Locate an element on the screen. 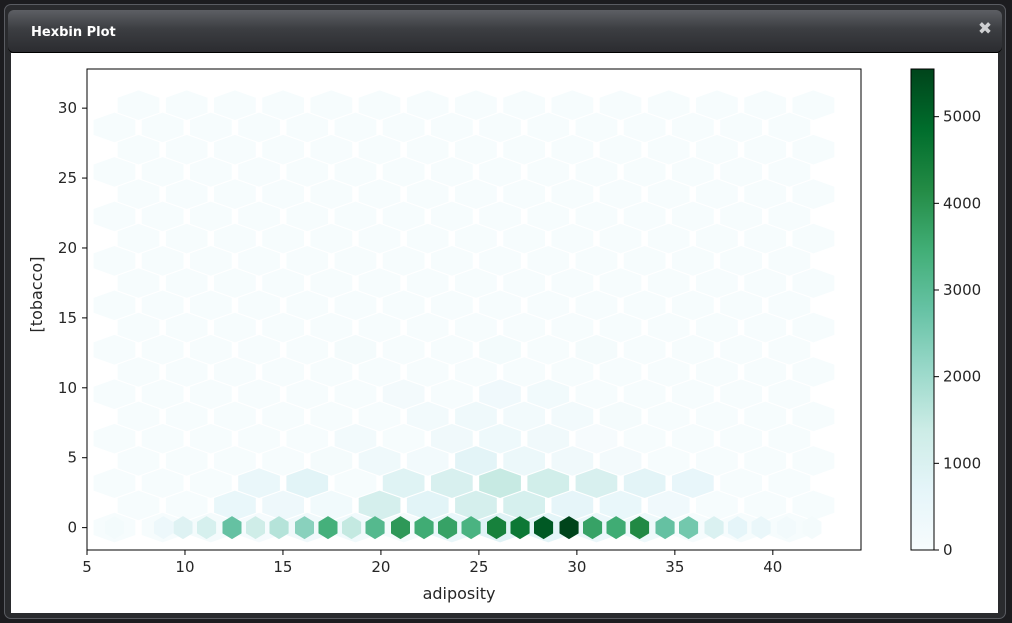  x-tick-label: 20 is located at coordinates (380, 567).